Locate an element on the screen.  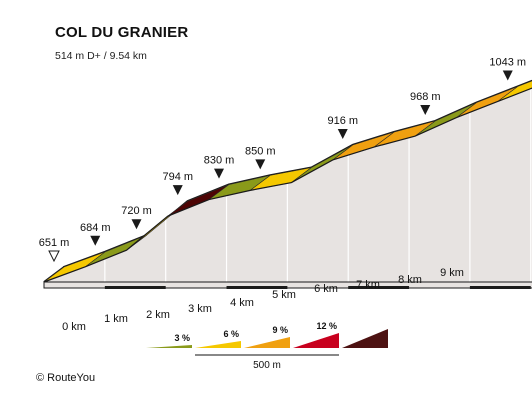
routeyou-credit: © RouteYou is located at coordinates (66, 378).